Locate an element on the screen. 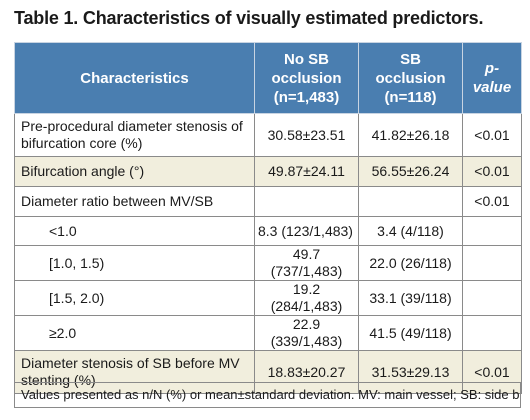  cell-sb: 31.53±29.13 is located at coordinates (410, 372).